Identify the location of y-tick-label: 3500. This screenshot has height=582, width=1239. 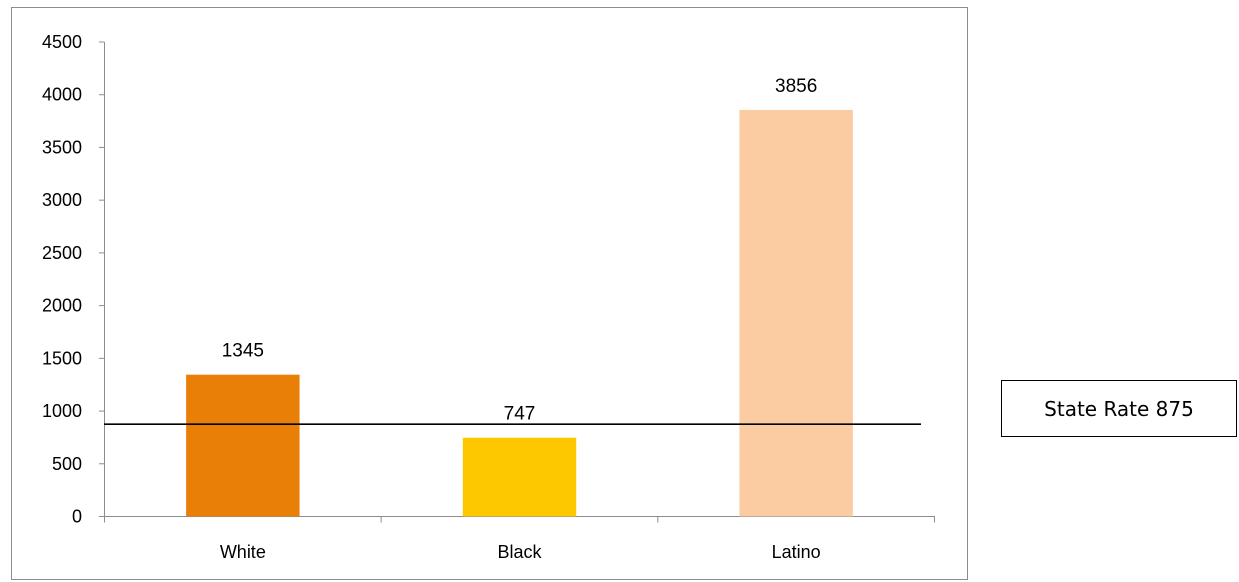
(62, 147).